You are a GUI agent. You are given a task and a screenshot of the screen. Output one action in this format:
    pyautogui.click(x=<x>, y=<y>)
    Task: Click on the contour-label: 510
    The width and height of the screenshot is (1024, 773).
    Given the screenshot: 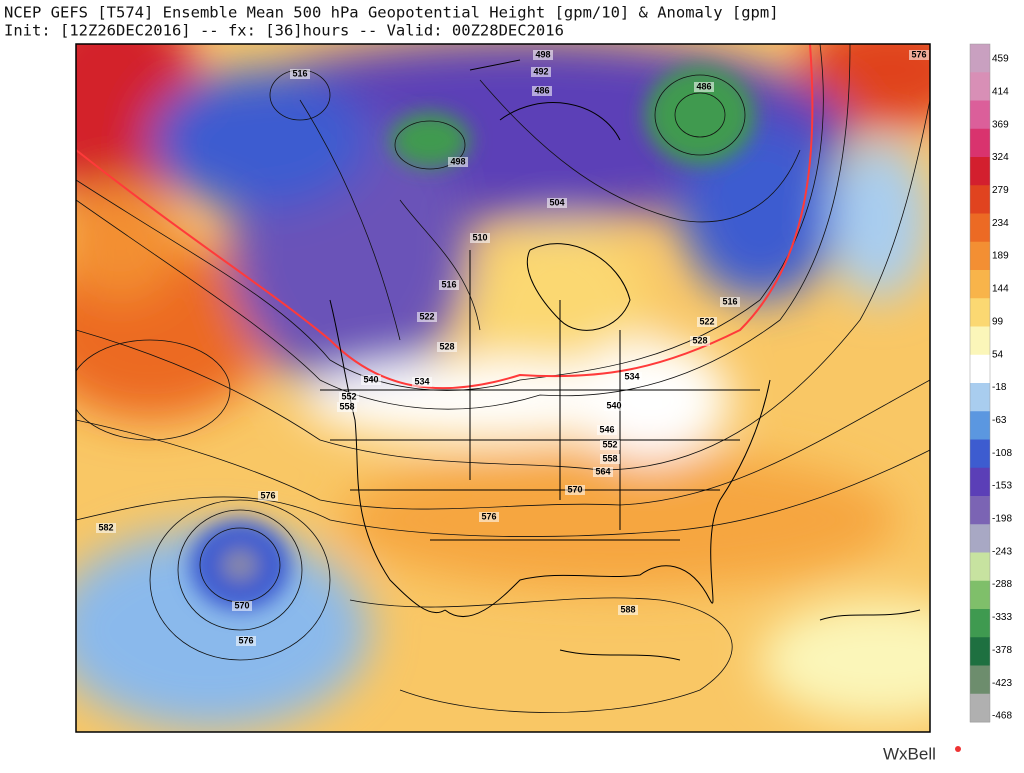 What is the action you would take?
    pyautogui.click(x=479, y=237)
    